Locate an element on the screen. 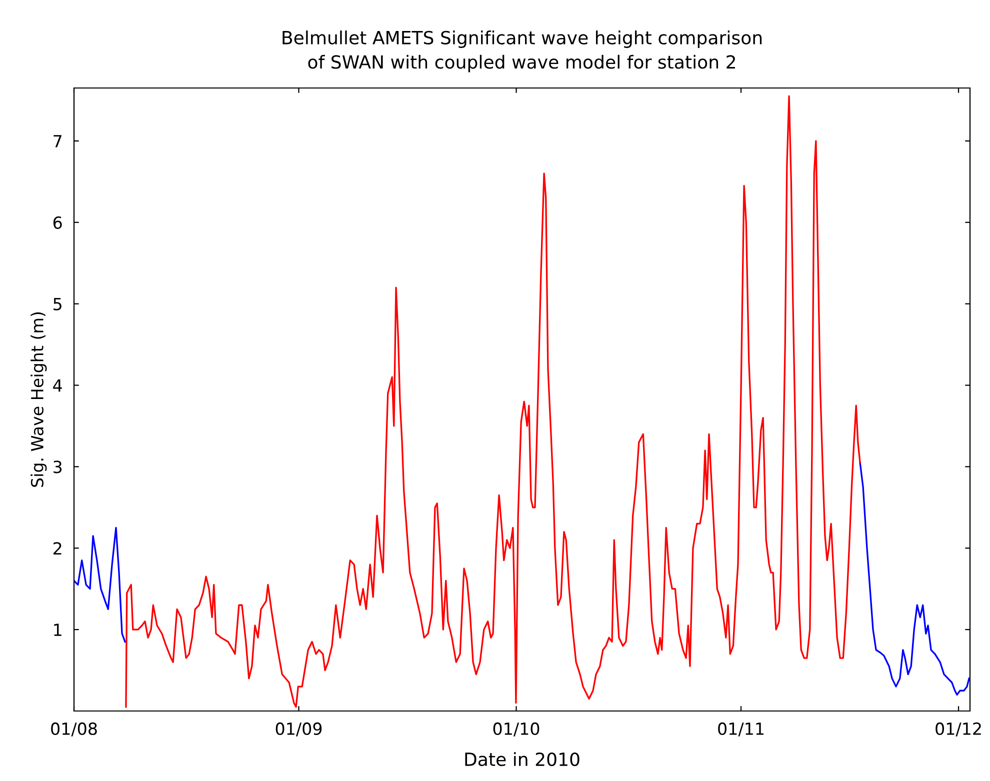 The height and width of the screenshot is (781, 990). y-tick-label: 6 is located at coordinates (57, 222).